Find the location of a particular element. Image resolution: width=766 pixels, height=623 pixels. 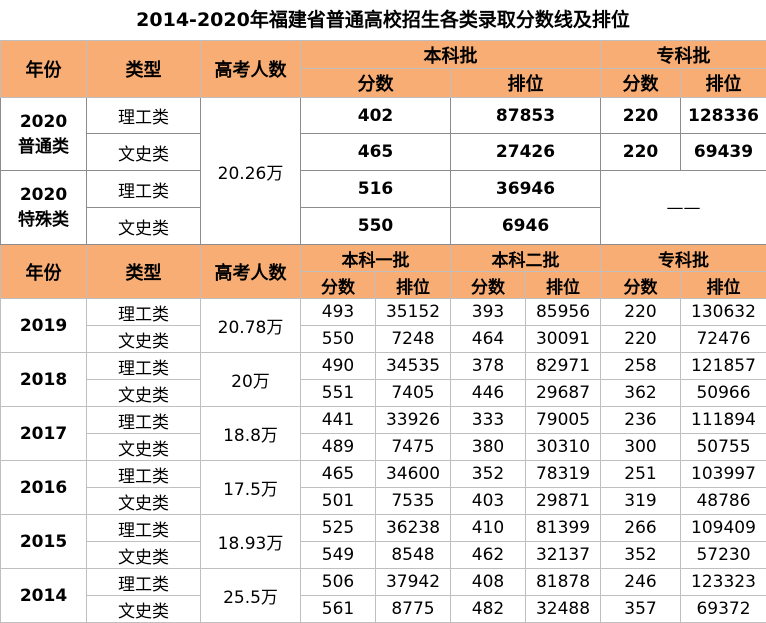

year-cell: 2016 is located at coordinates (43, 487).